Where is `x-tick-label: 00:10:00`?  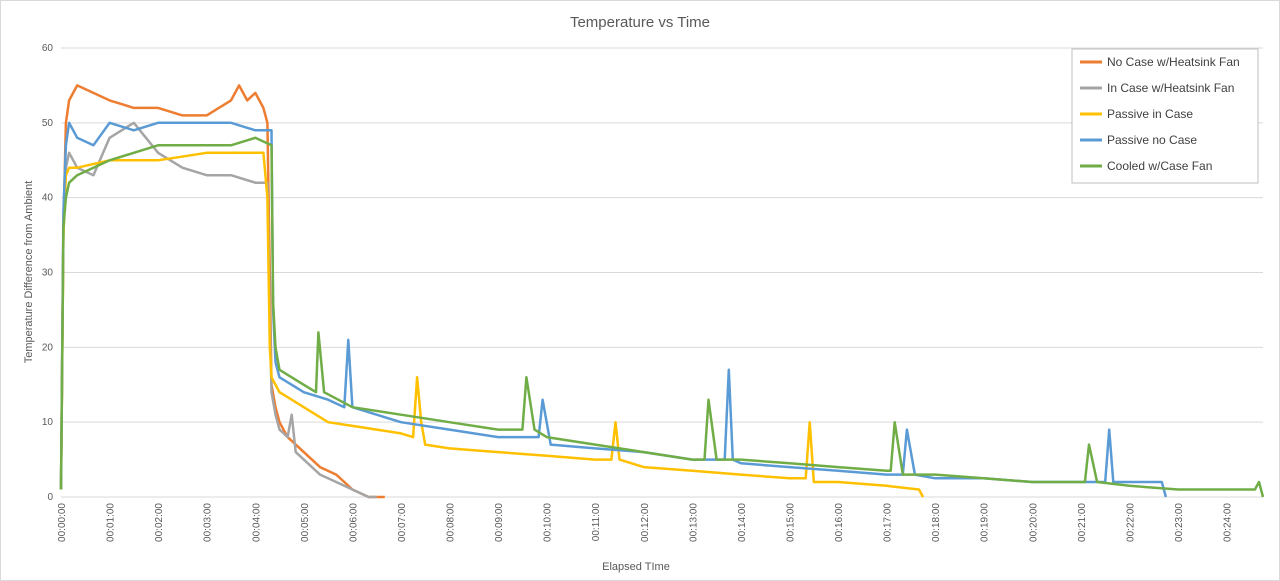 x-tick-label: 00:10:00 is located at coordinates (548, 522).